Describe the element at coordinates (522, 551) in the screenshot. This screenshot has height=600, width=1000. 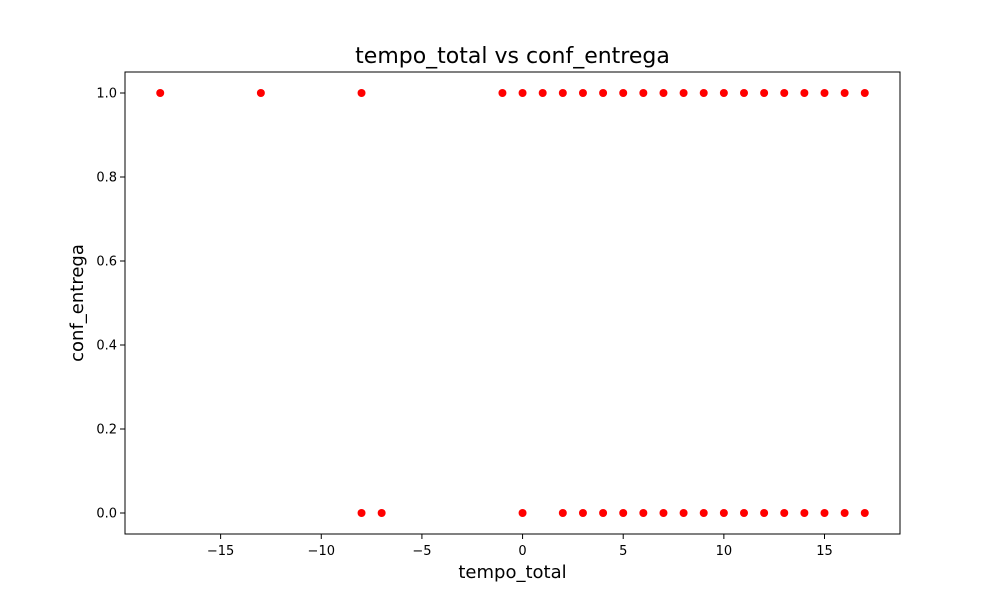
I see `x-tick-label: 0` at that location.